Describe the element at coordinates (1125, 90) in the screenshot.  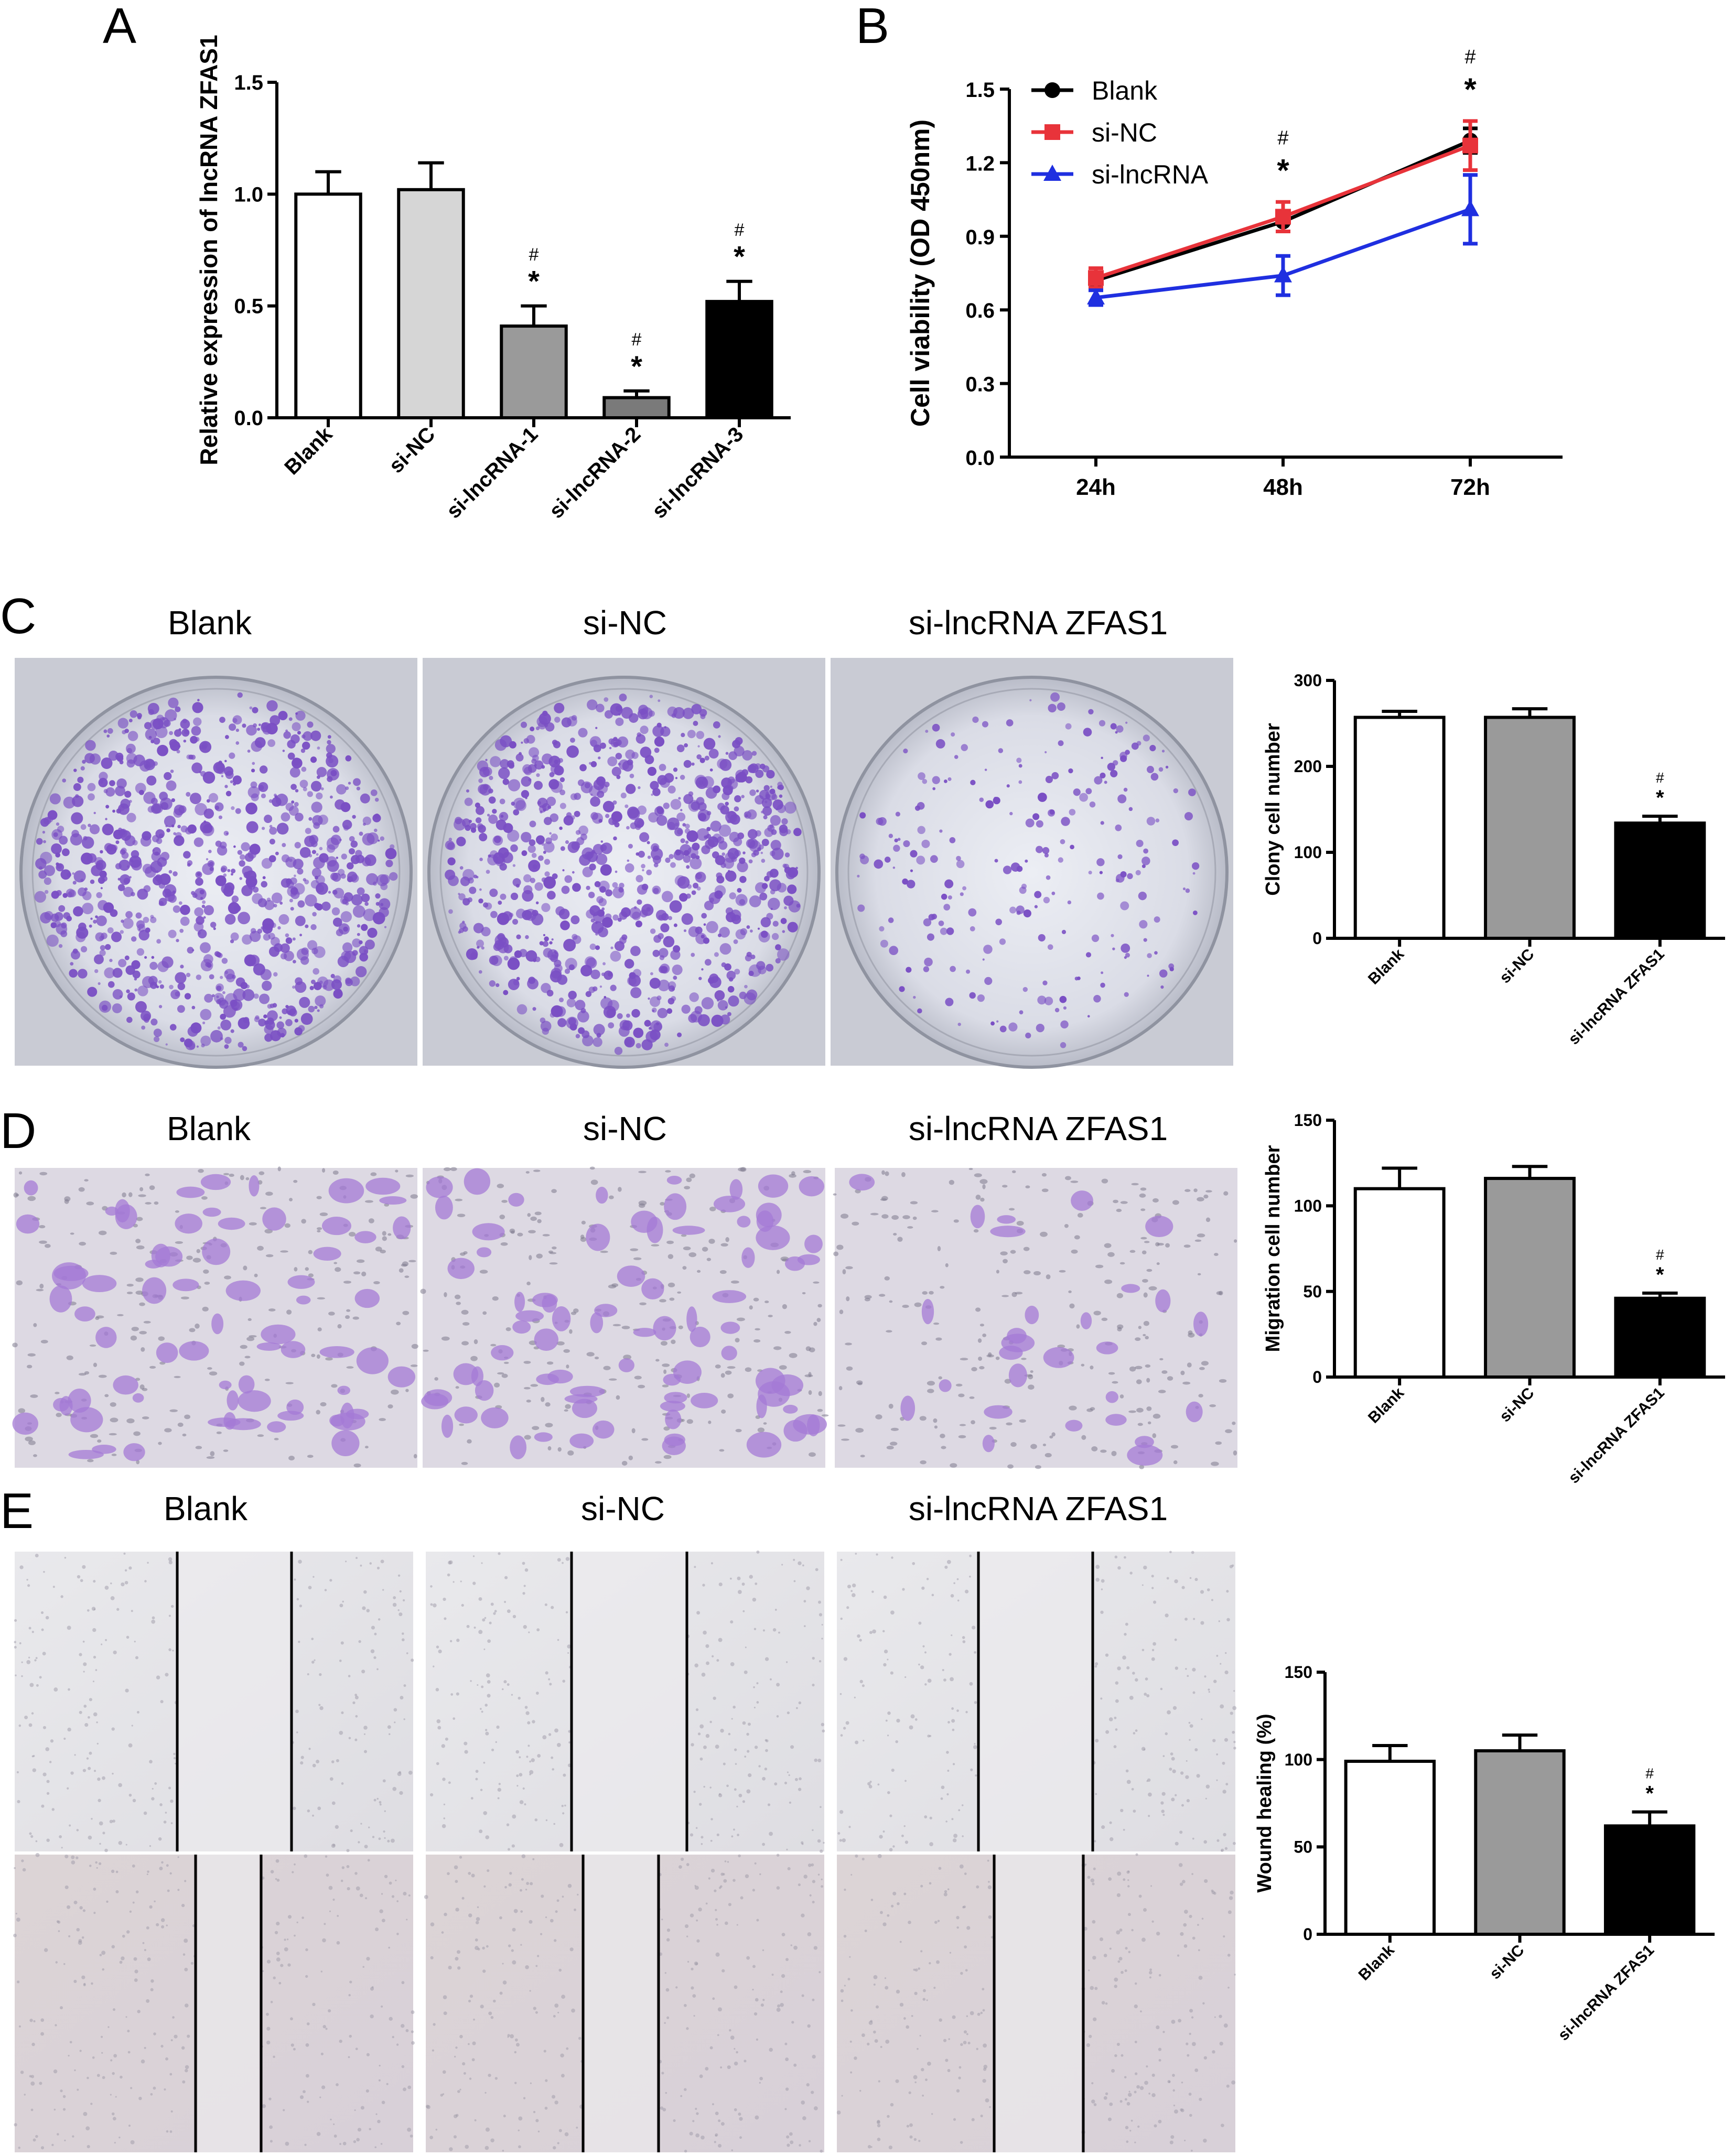
I see `legend-label: Blank` at that location.